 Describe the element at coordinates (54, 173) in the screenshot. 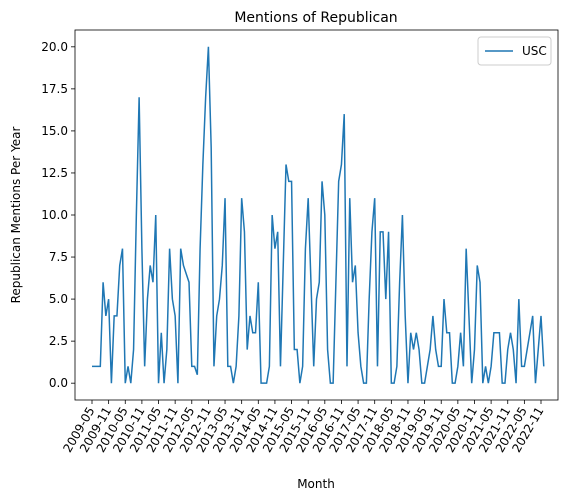

I see `y-tick-label: 12.5` at that location.